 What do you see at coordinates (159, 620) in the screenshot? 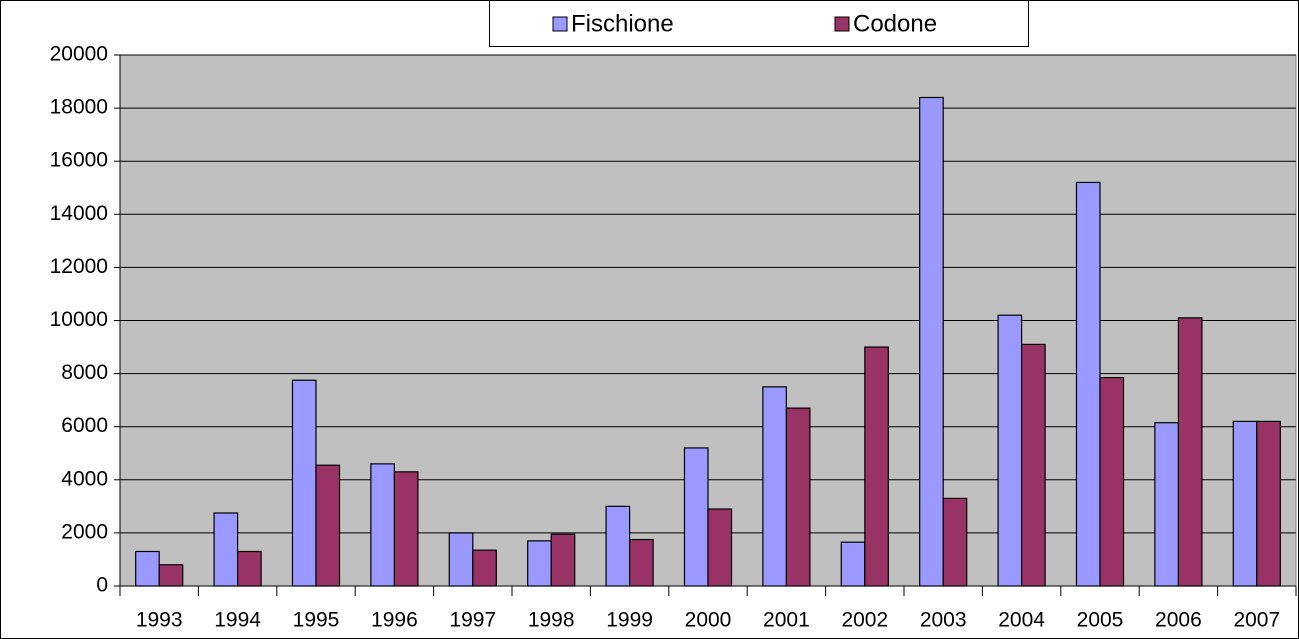
I see `x-tick-label: 1993` at bounding box center [159, 620].